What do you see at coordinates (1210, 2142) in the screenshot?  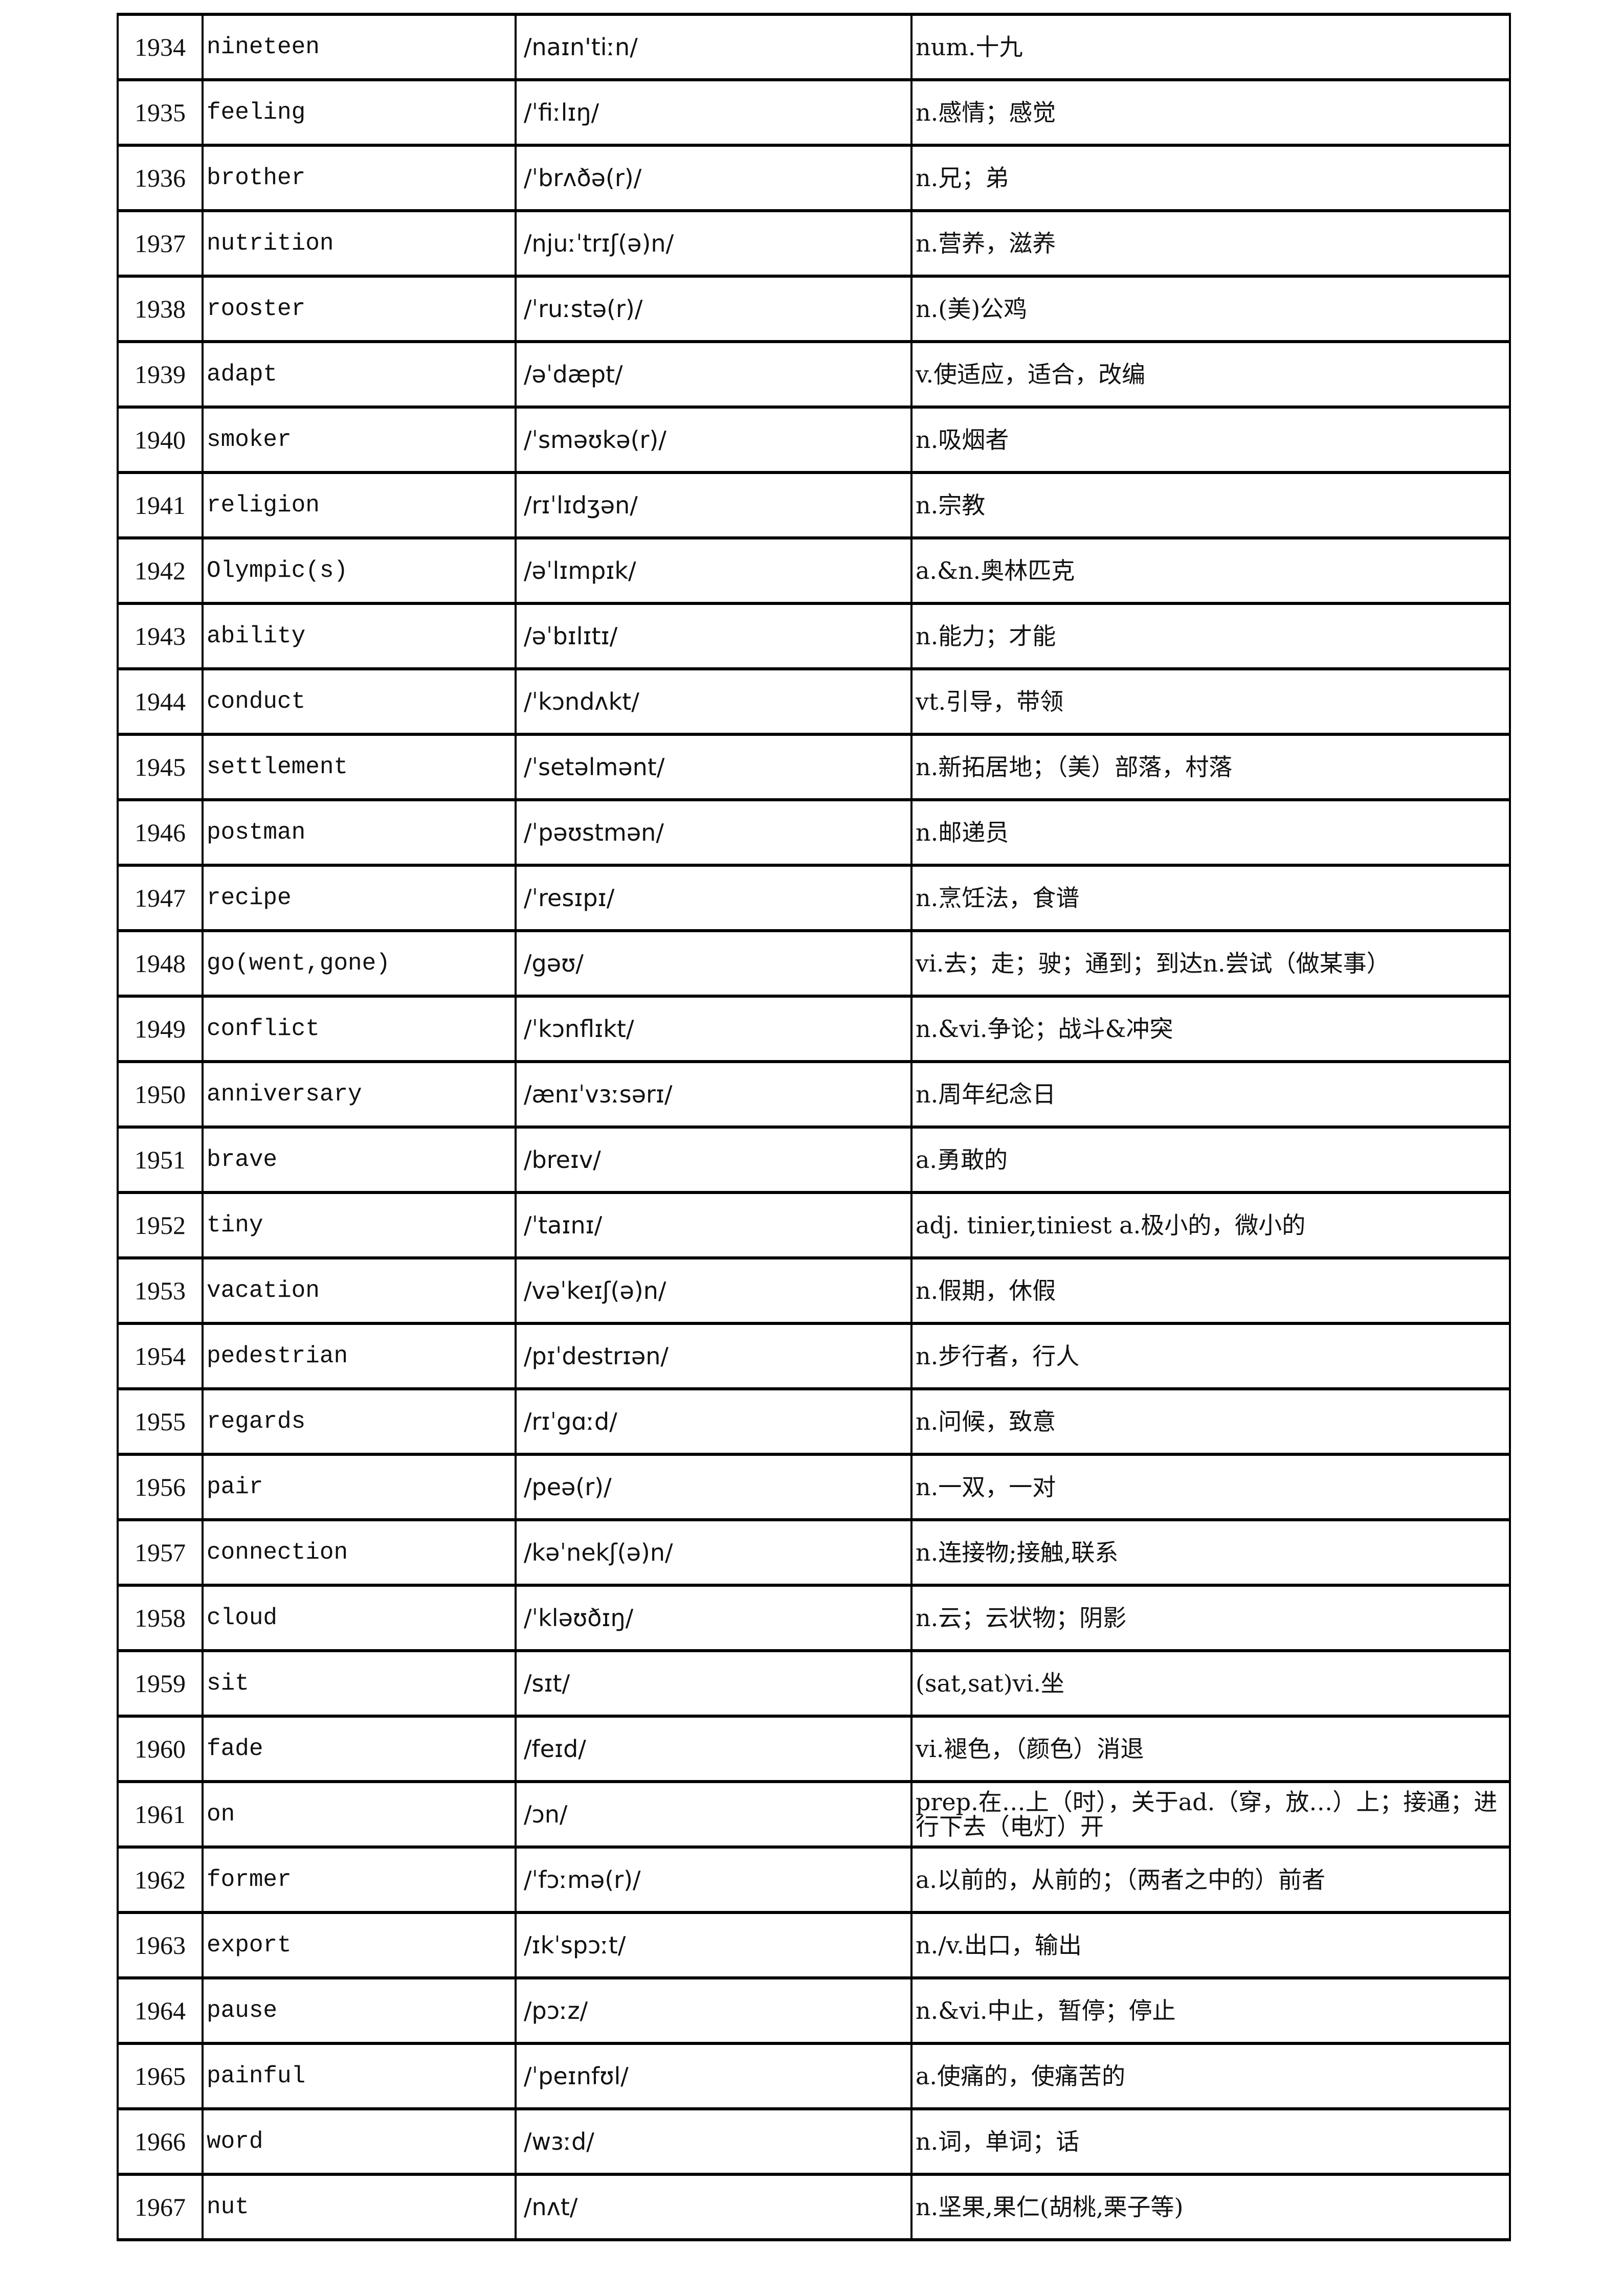 I see `entry-meaning: n.词，单词；话` at bounding box center [1210, 2142].